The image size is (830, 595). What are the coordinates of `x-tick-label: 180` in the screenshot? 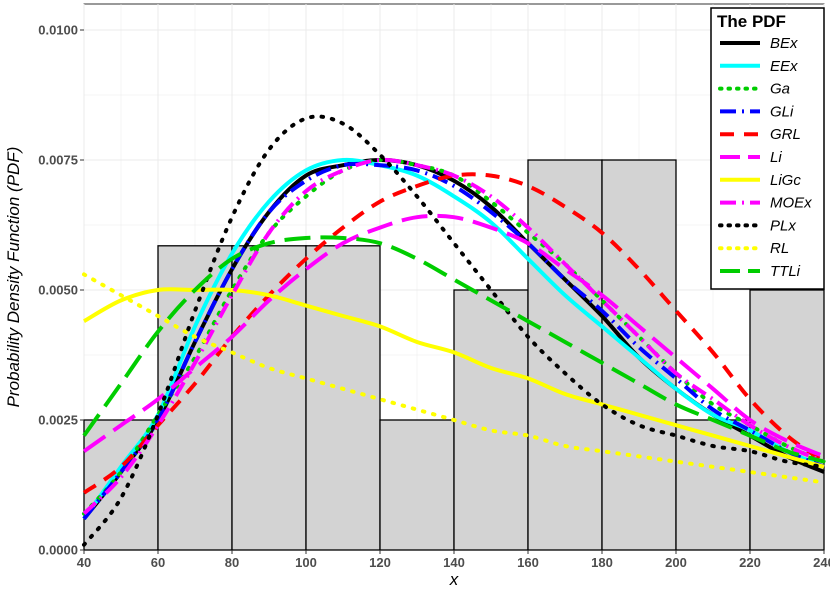 It's located at (602, 562).